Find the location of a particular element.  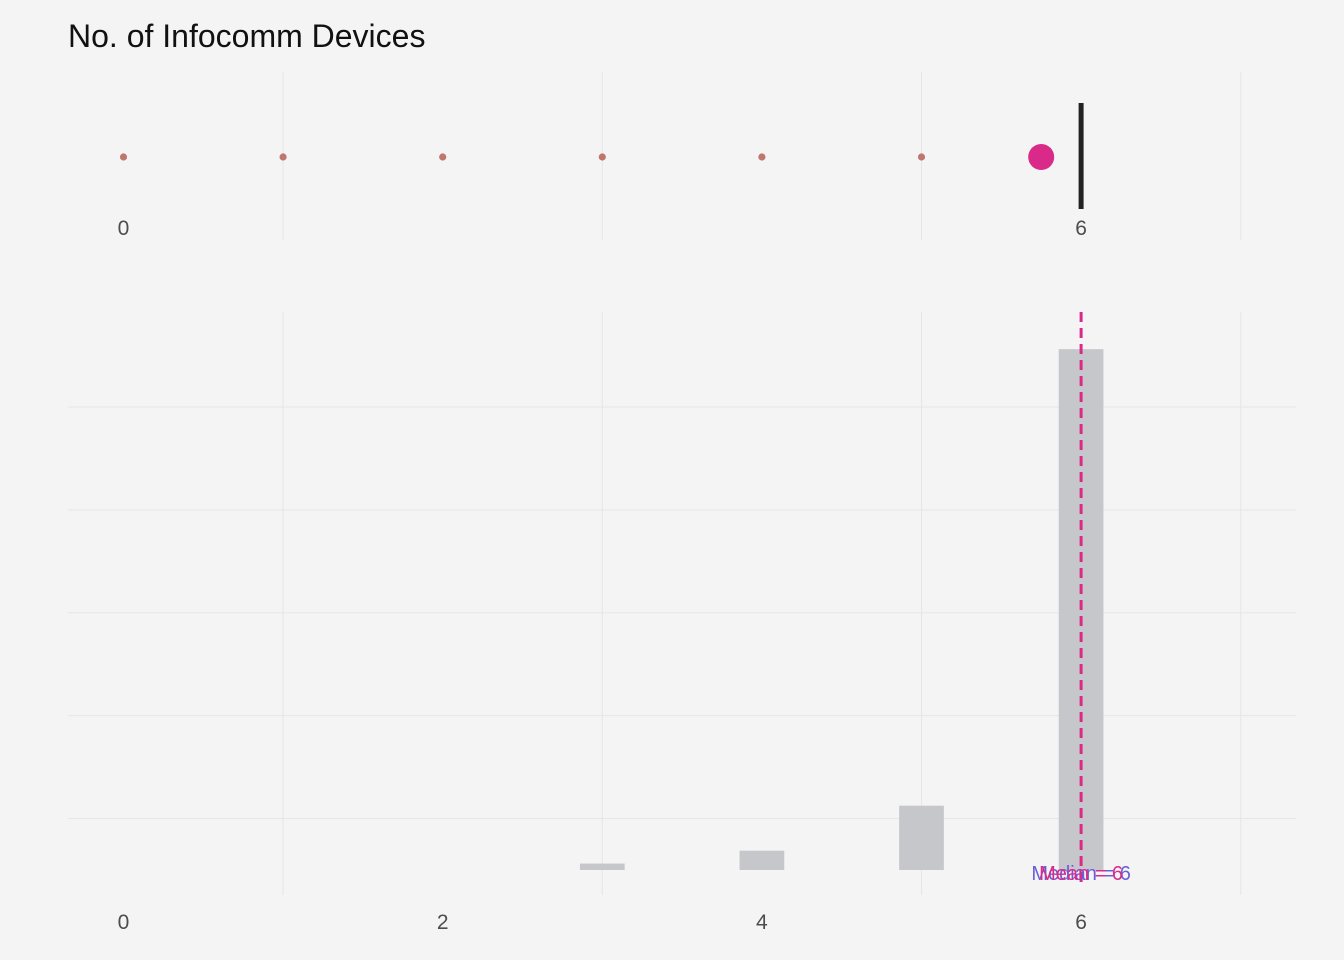

x-tick-label: 2 is located at coordinates (443, 922).